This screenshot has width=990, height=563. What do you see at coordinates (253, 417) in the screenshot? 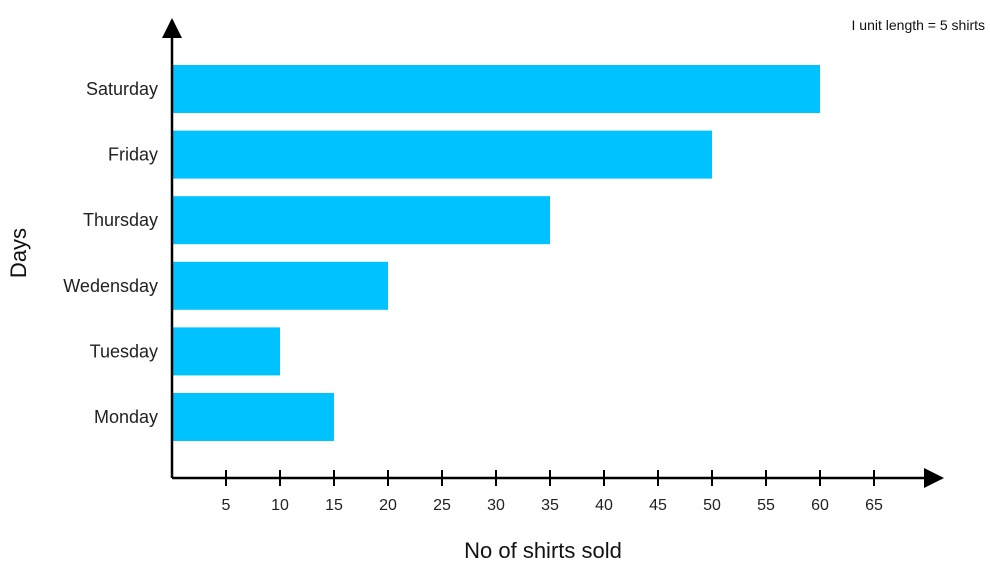
I see `bar-monday` at bounding box center [253, 417].